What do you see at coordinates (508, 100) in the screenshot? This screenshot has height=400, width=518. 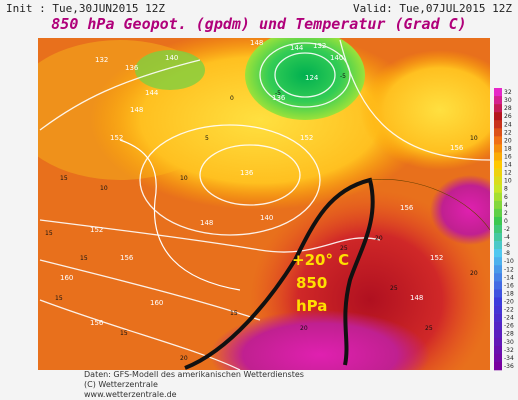 I see `colorbar-label: 30` at bounding box center [508, 100].